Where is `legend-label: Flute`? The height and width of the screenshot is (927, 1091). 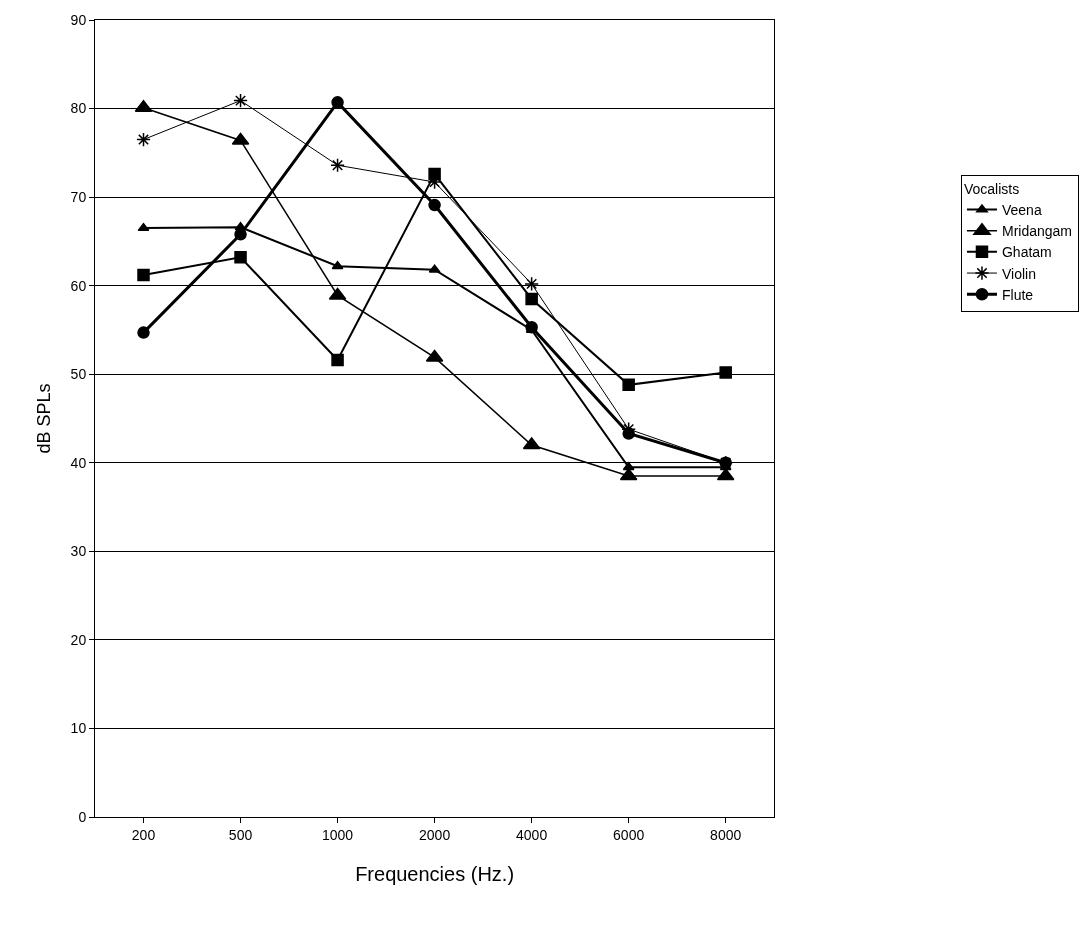 legend-label: Flute is located at coordinates (1017, 294).